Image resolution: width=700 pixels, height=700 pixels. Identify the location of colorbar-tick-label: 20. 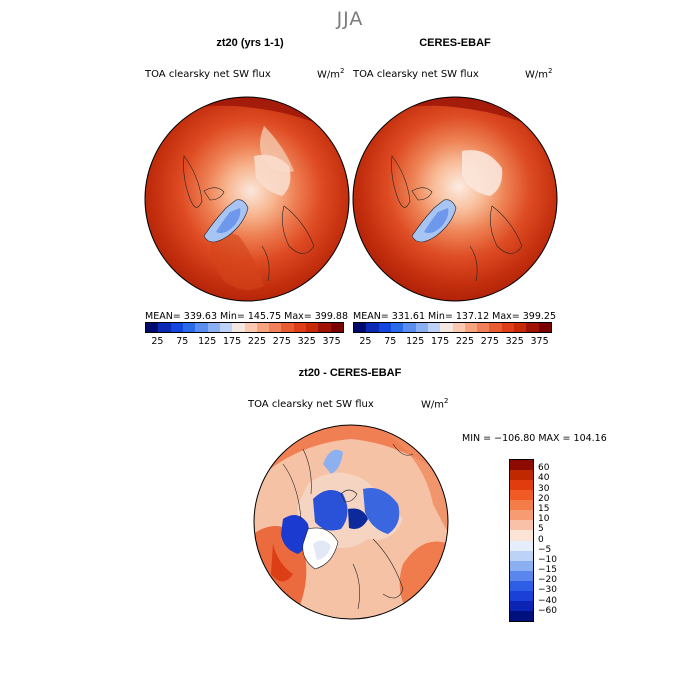
(544, 498).